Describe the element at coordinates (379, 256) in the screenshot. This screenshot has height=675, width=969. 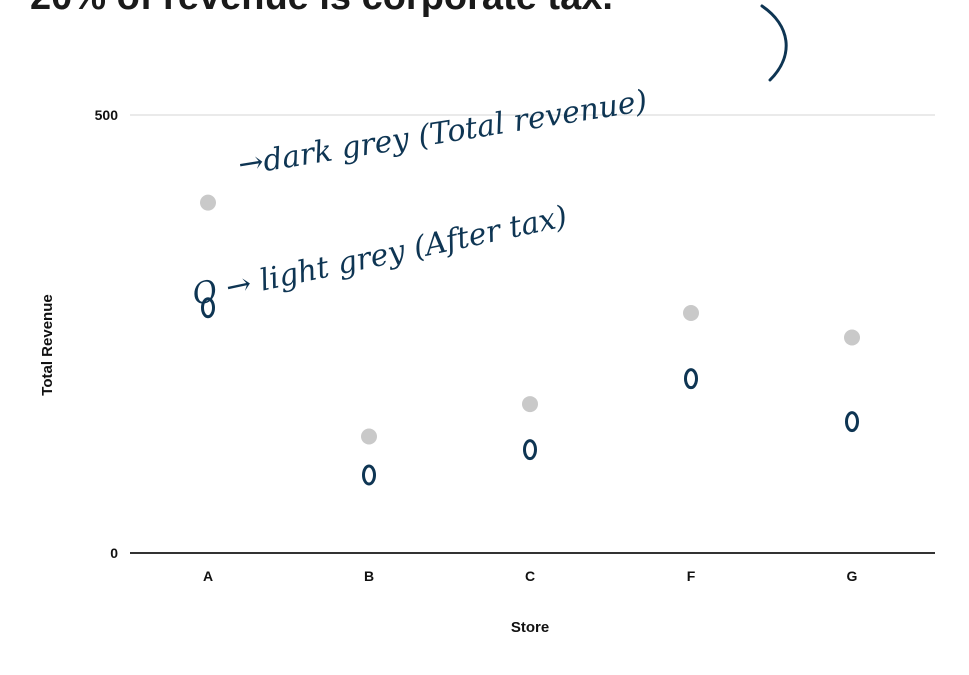
I see `light-grey-annotation: O → light grey (After tax)` at that location.